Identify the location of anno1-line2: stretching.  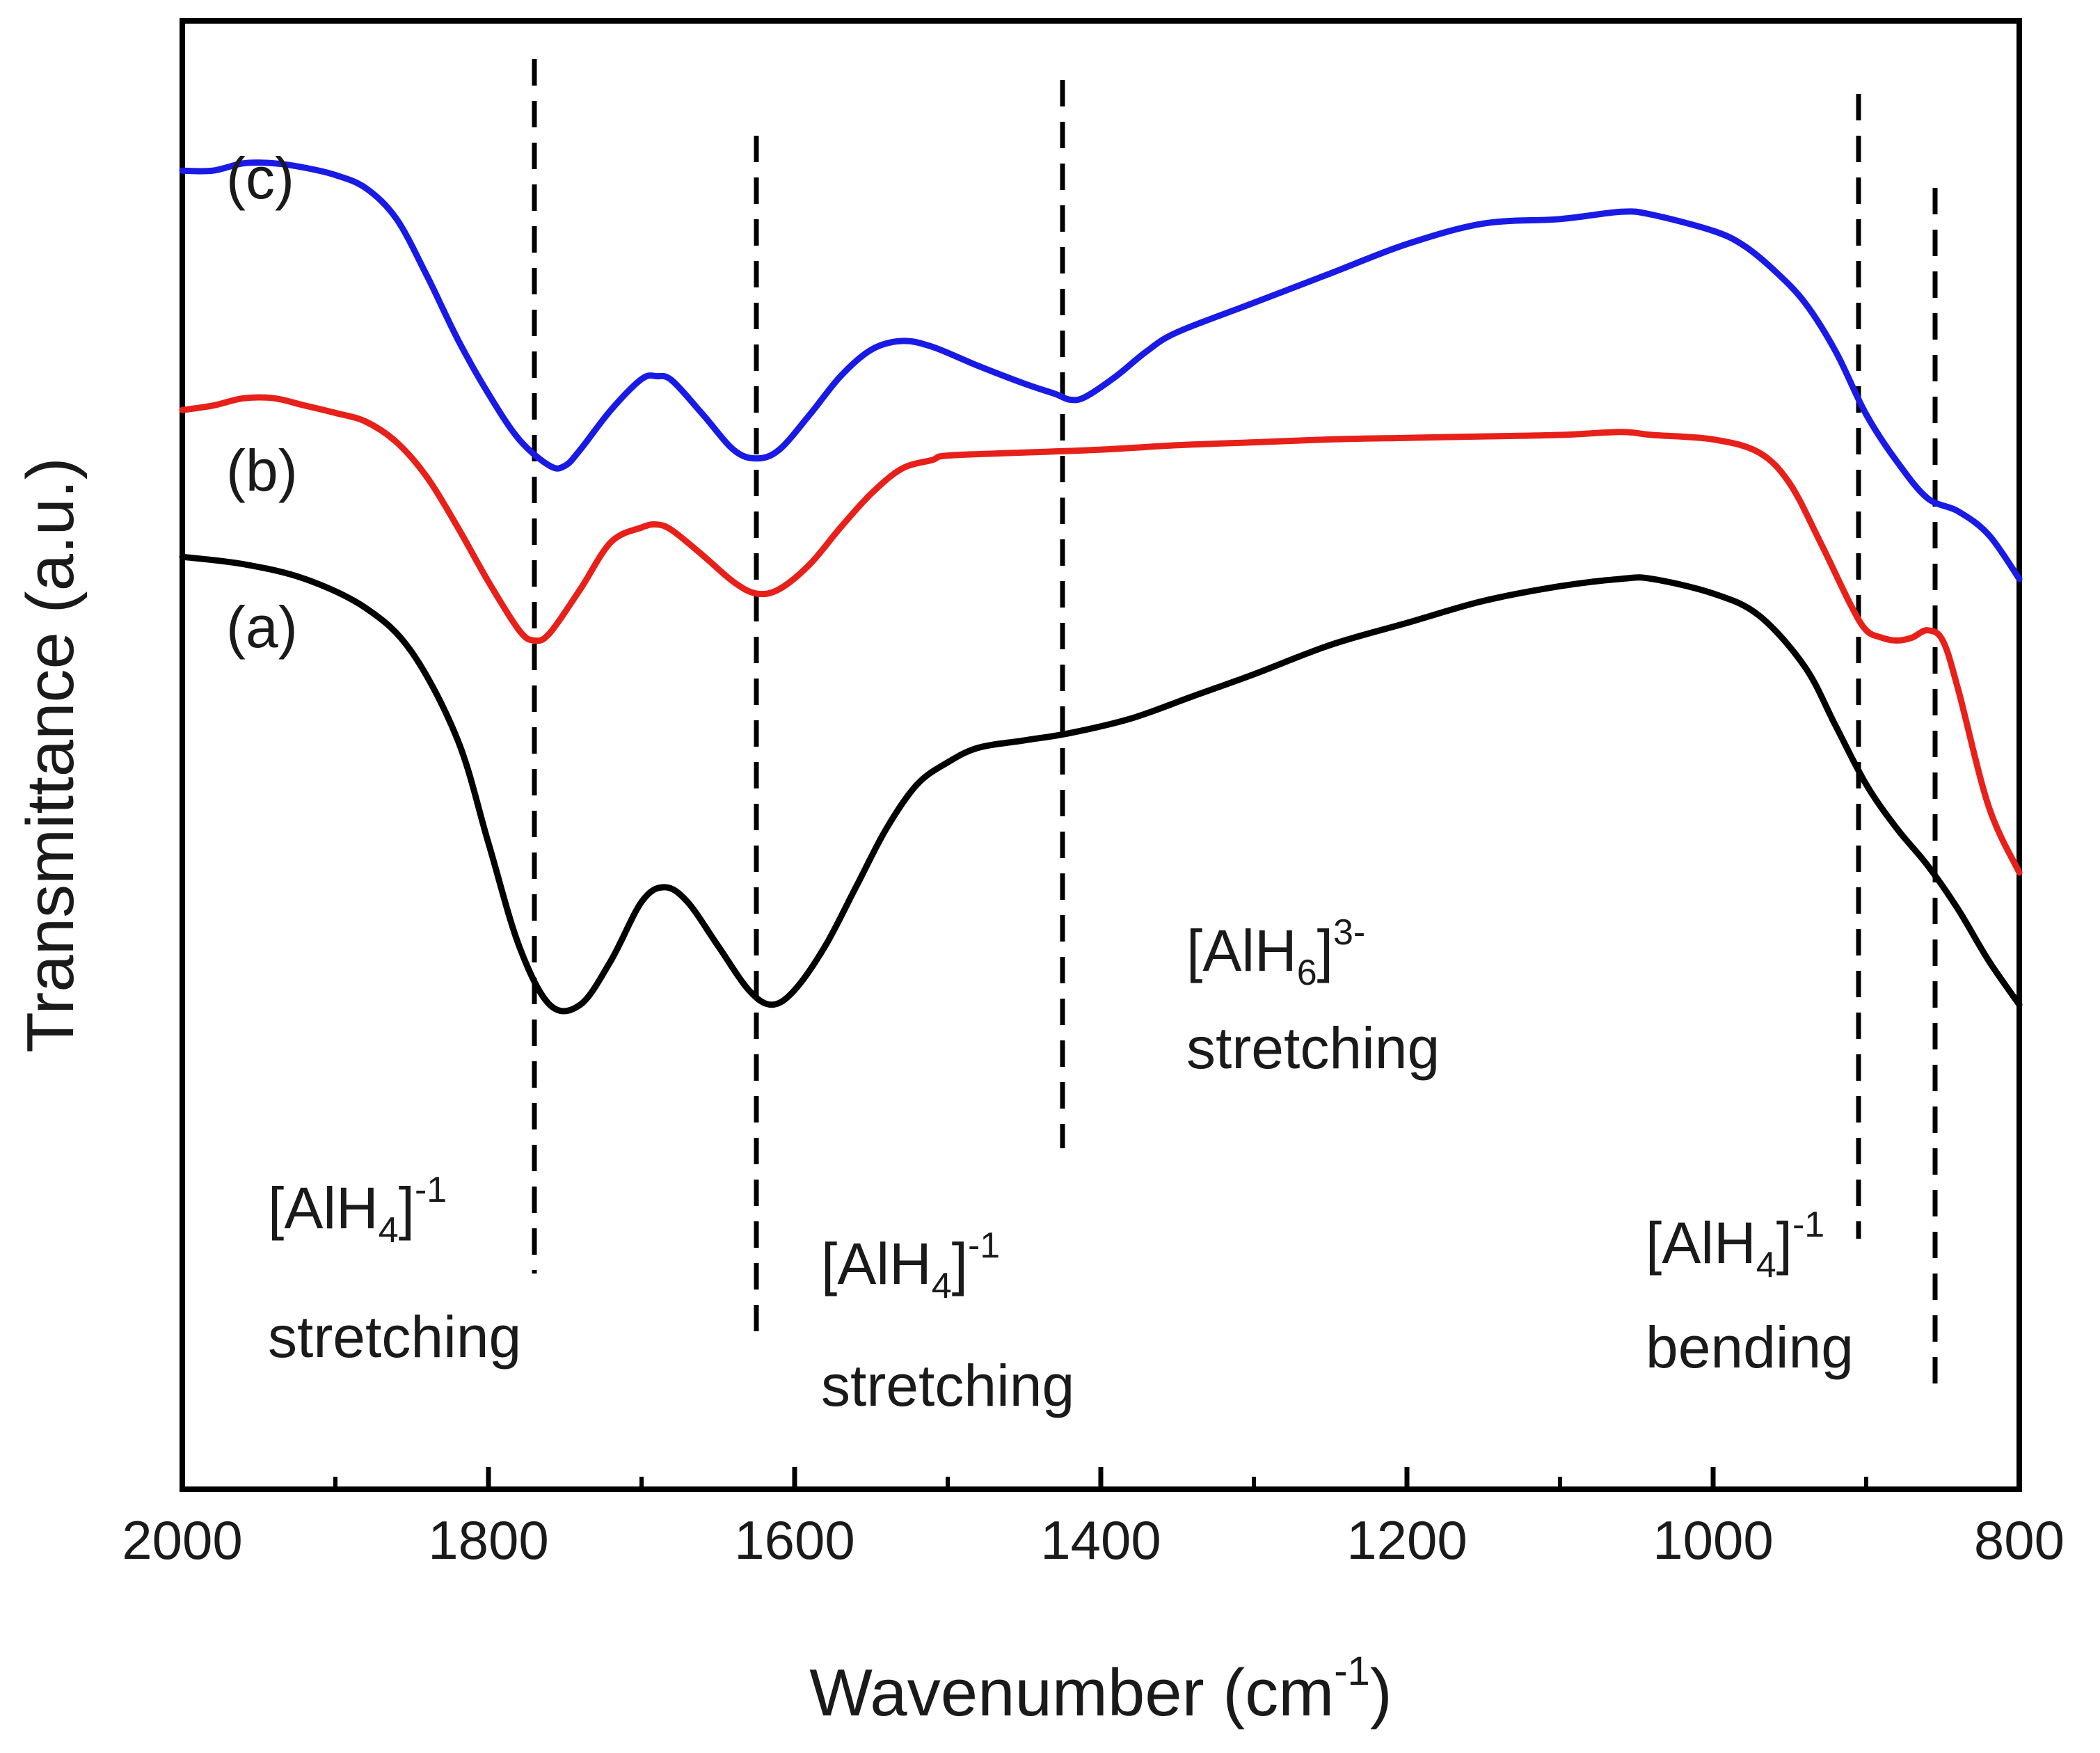
(394, 1337).